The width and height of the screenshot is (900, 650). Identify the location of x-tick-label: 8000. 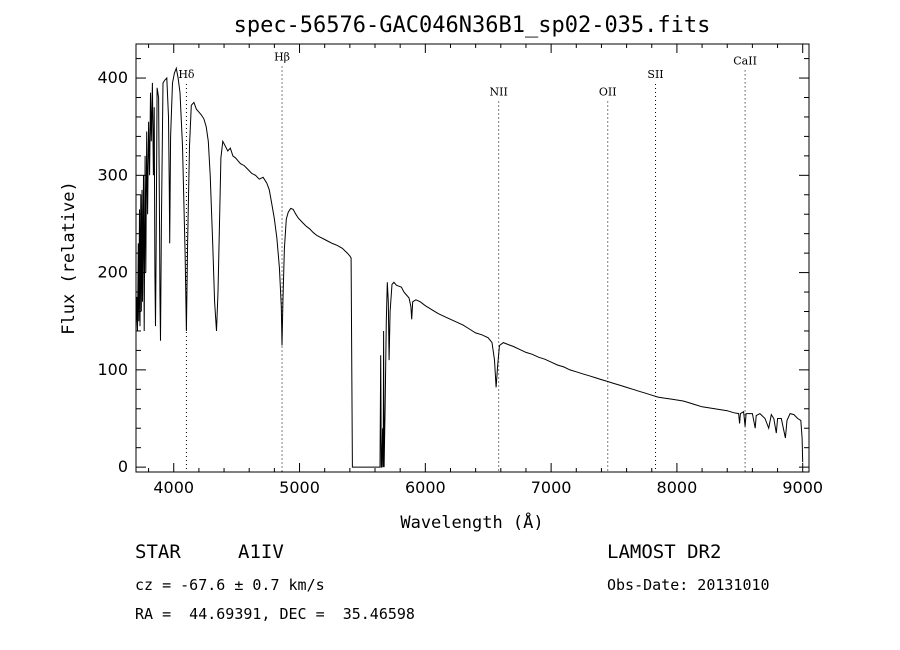
(677, 487).